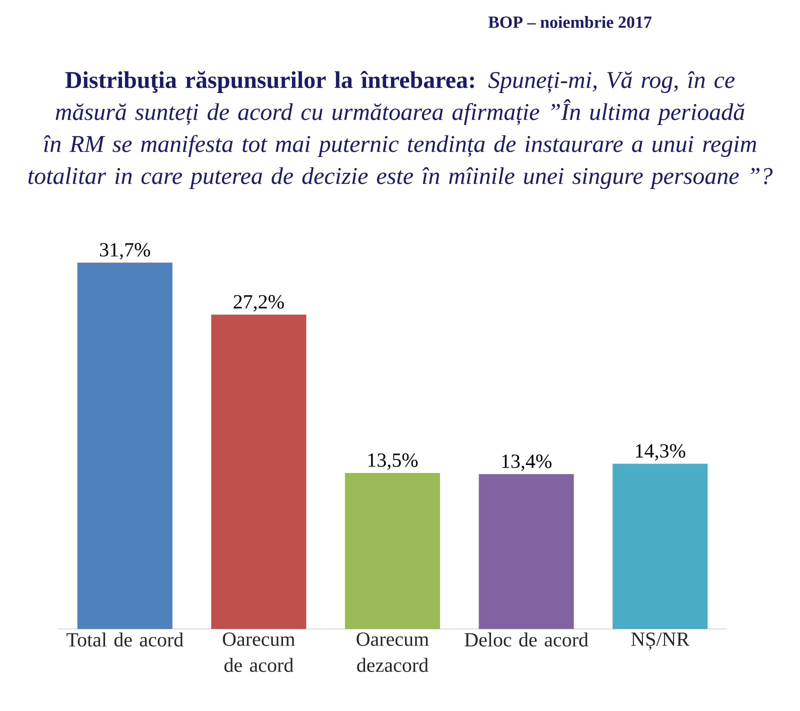 The image size is (800, 711). Describe the element at coordinates (392, 652) in the screenshot. I see `x-tick-label: Oarecum dezacord` at that location.